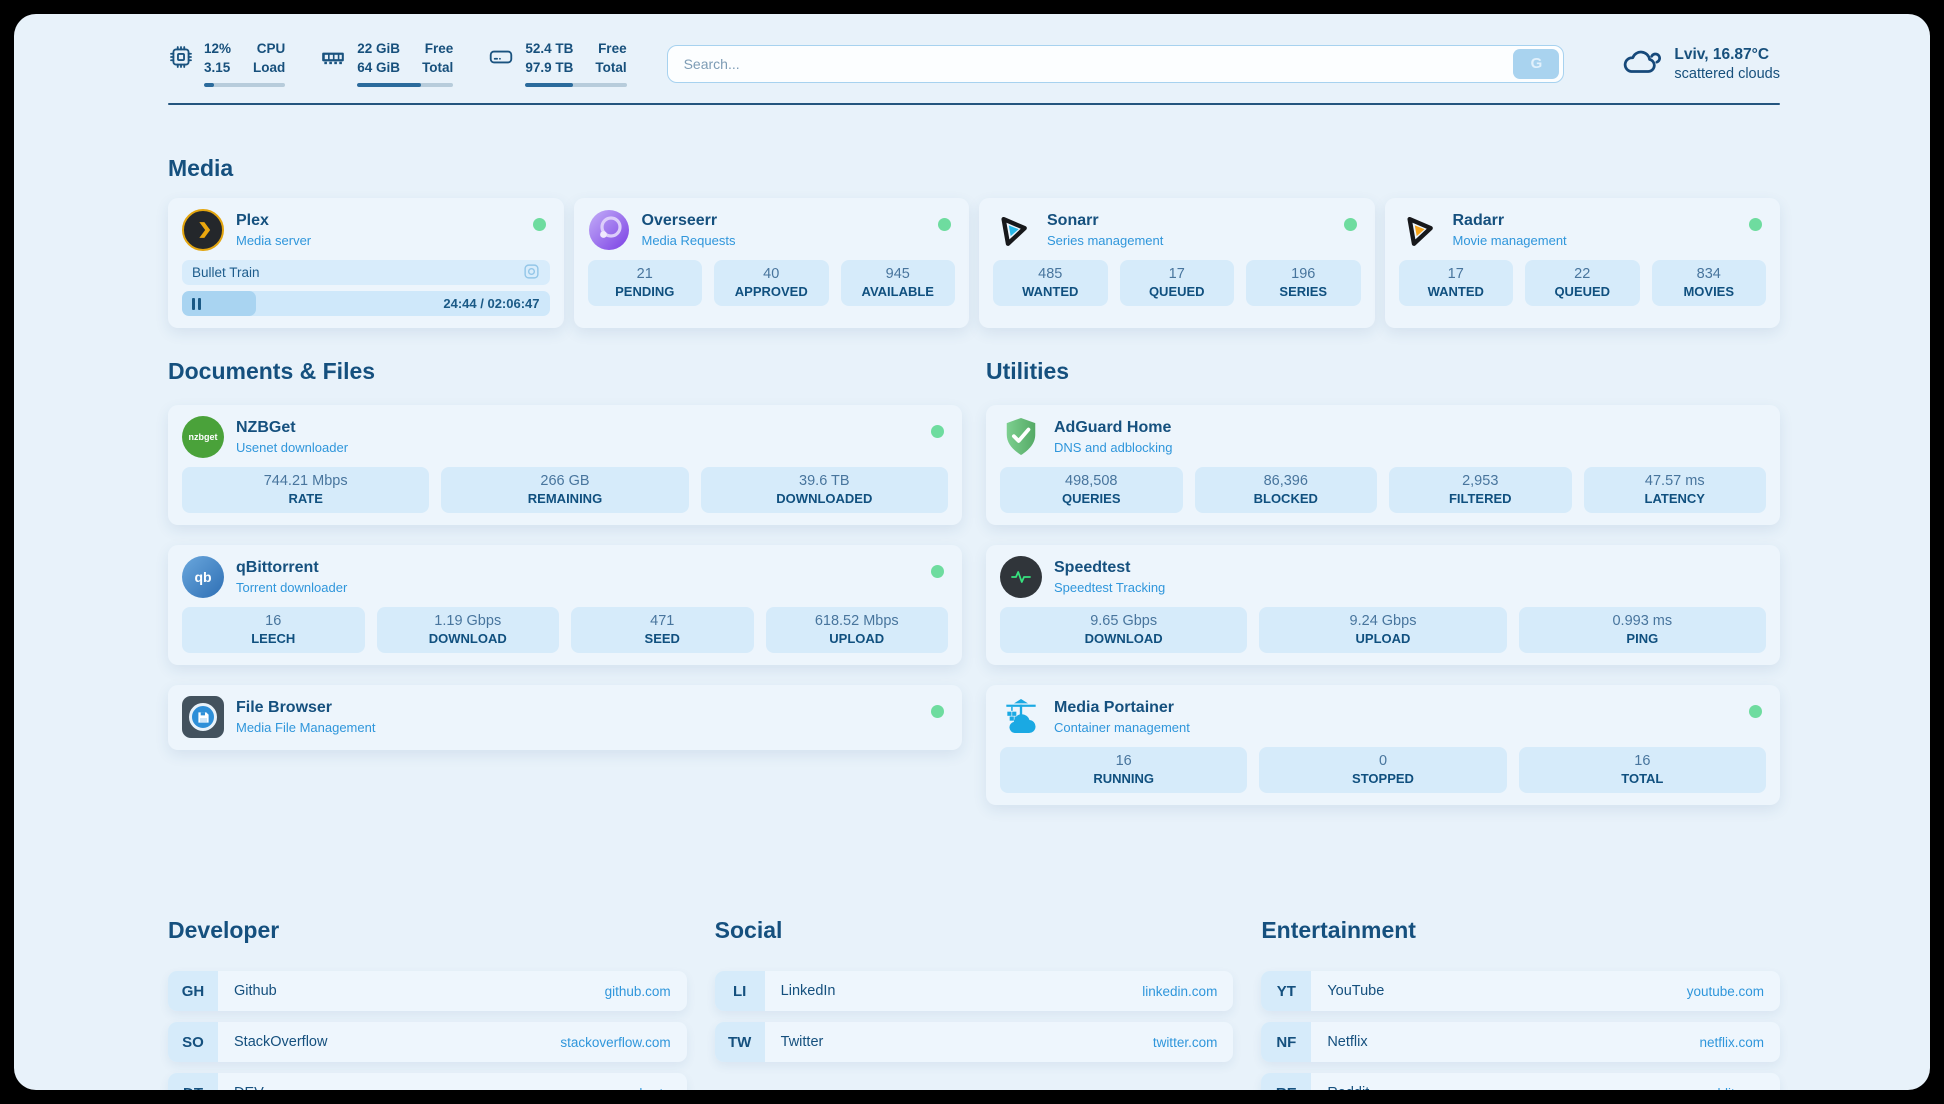 This screenshot has height=1104, width=1944. What do you see at coordinates (266, 428) in the screenshot?
I see `service-name: NZBGet` at bounding box center [266, 428].